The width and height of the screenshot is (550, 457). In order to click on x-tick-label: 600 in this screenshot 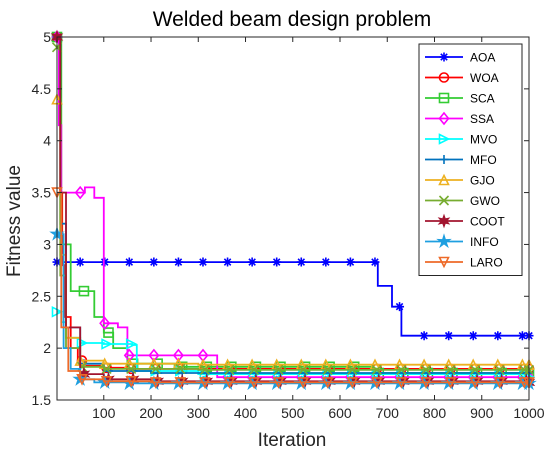, I will do `click(340, 413)`.